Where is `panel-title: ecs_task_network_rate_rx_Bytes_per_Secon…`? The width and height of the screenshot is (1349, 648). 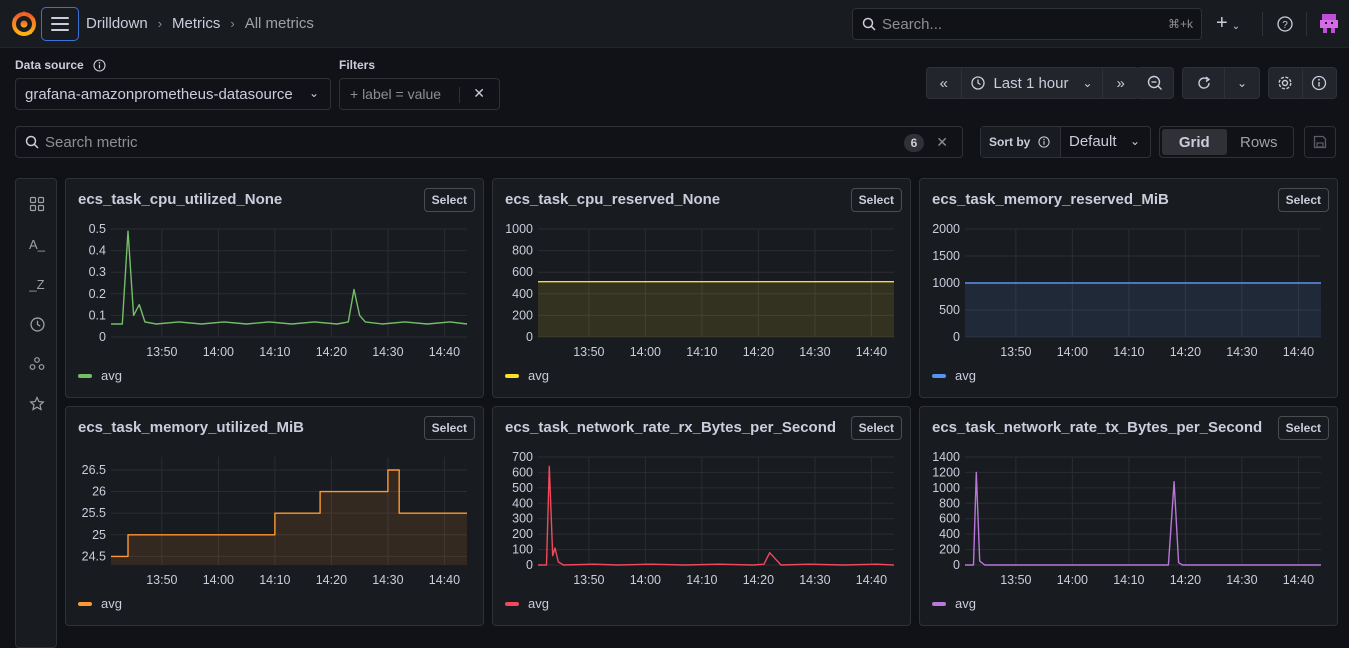 panel-title: ecs_task_network_rate_rx_Bytes_per_Secon… is located at coordinates (671, 427).